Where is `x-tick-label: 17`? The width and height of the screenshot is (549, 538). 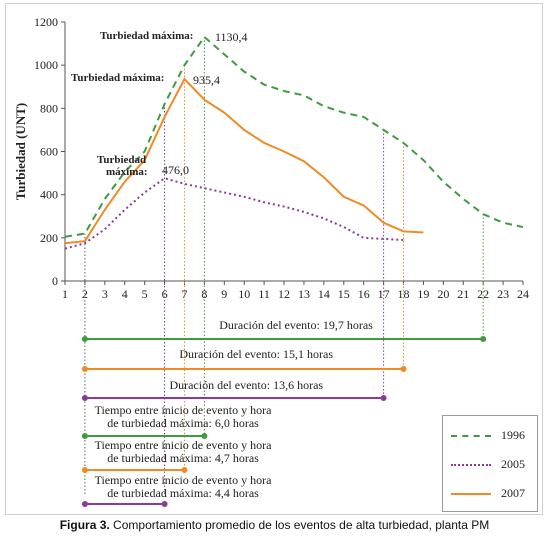 x-tick-label: 17 is located at coordinates (384, 294).